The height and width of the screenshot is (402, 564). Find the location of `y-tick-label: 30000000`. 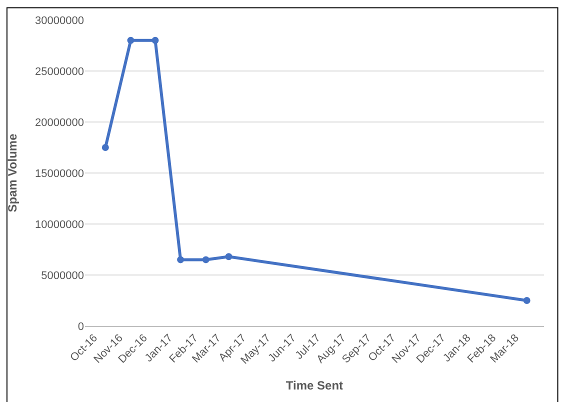

y-tick-label: 30000000 is located at coordinates (59, 20).